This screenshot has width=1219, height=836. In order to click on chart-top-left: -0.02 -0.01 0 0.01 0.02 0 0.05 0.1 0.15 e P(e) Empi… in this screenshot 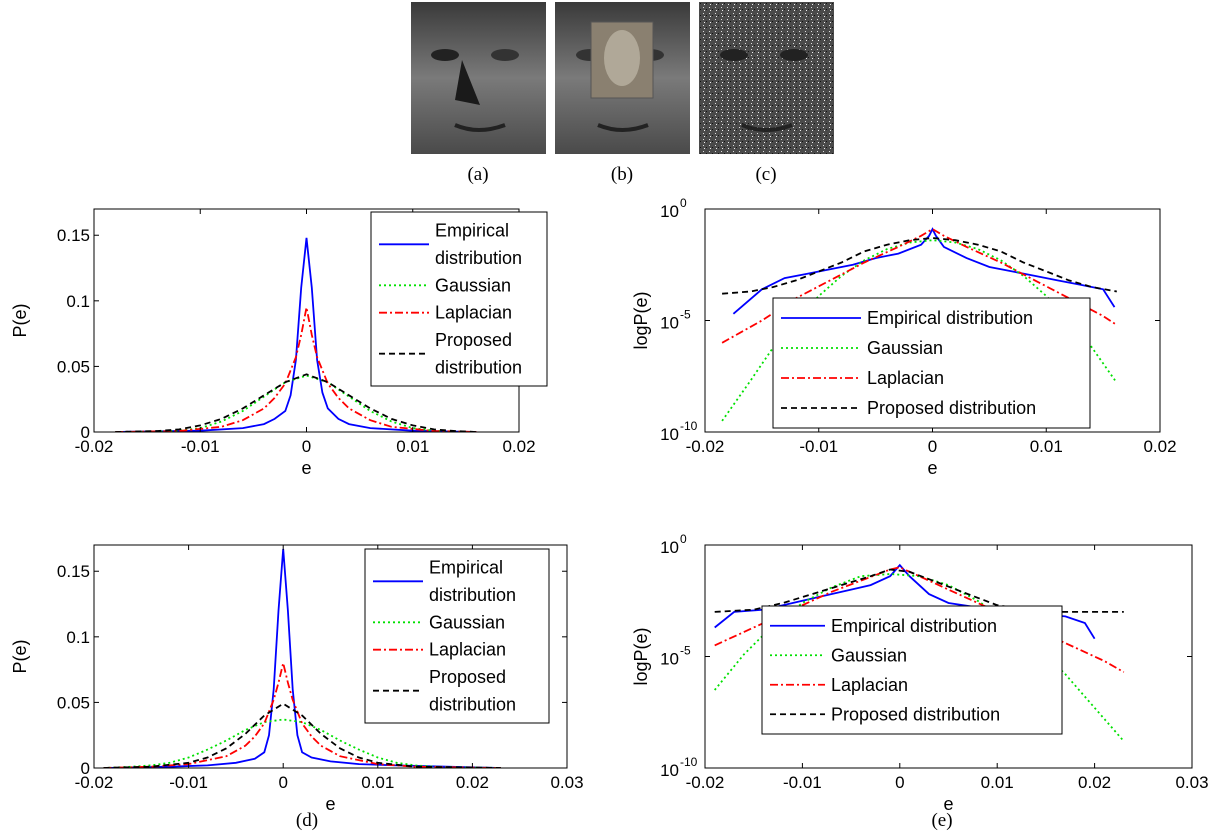, I will do `click(279, 343)`.